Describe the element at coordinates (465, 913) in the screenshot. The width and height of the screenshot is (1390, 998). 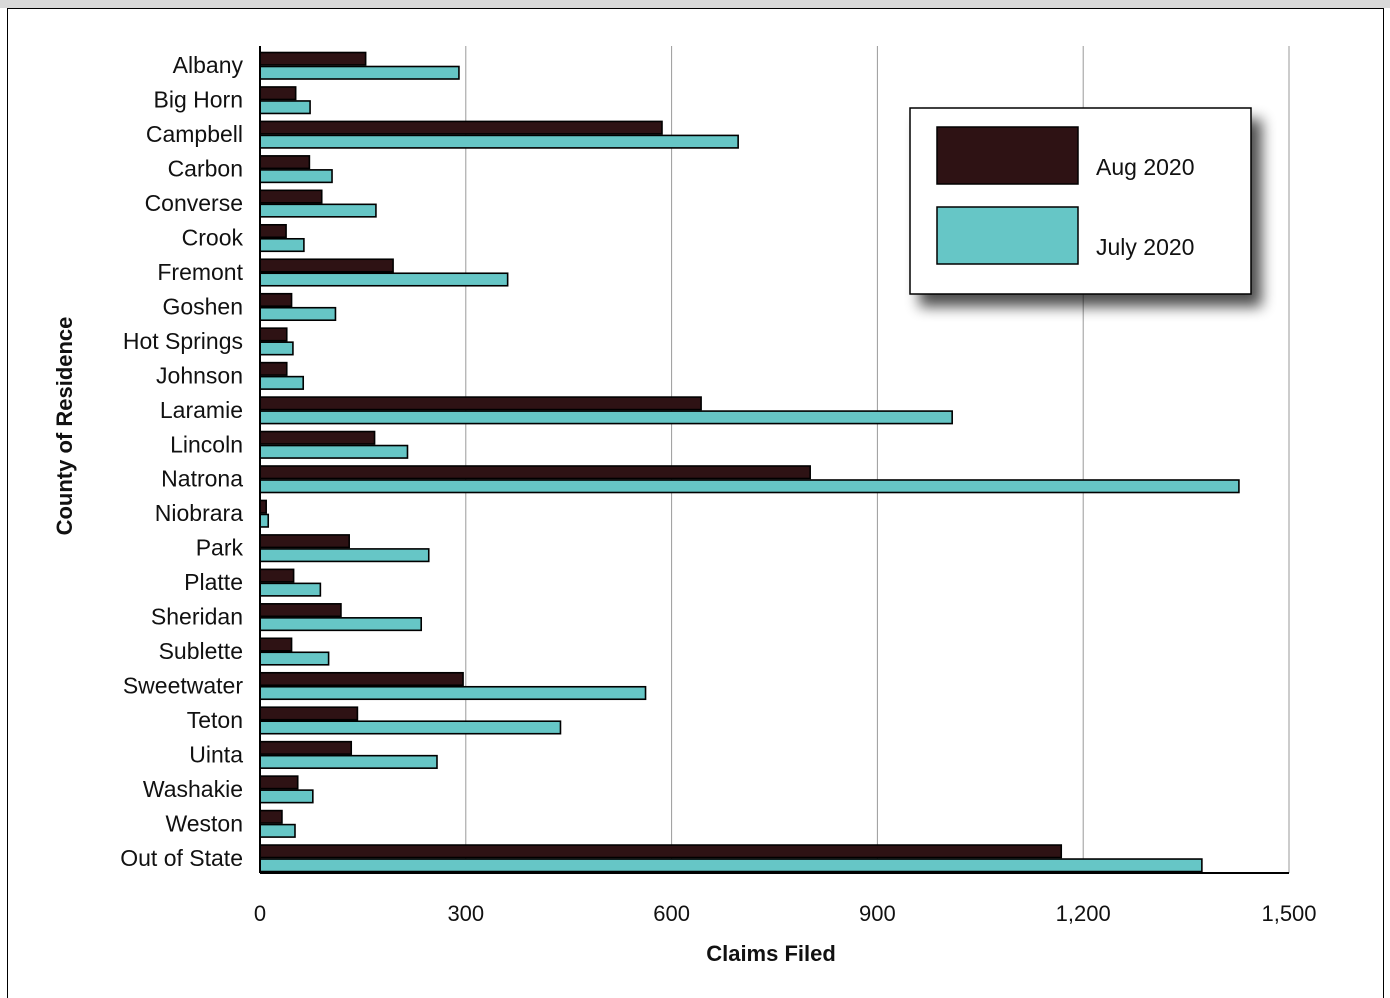
I see `x-tick-label: 300` at that location.